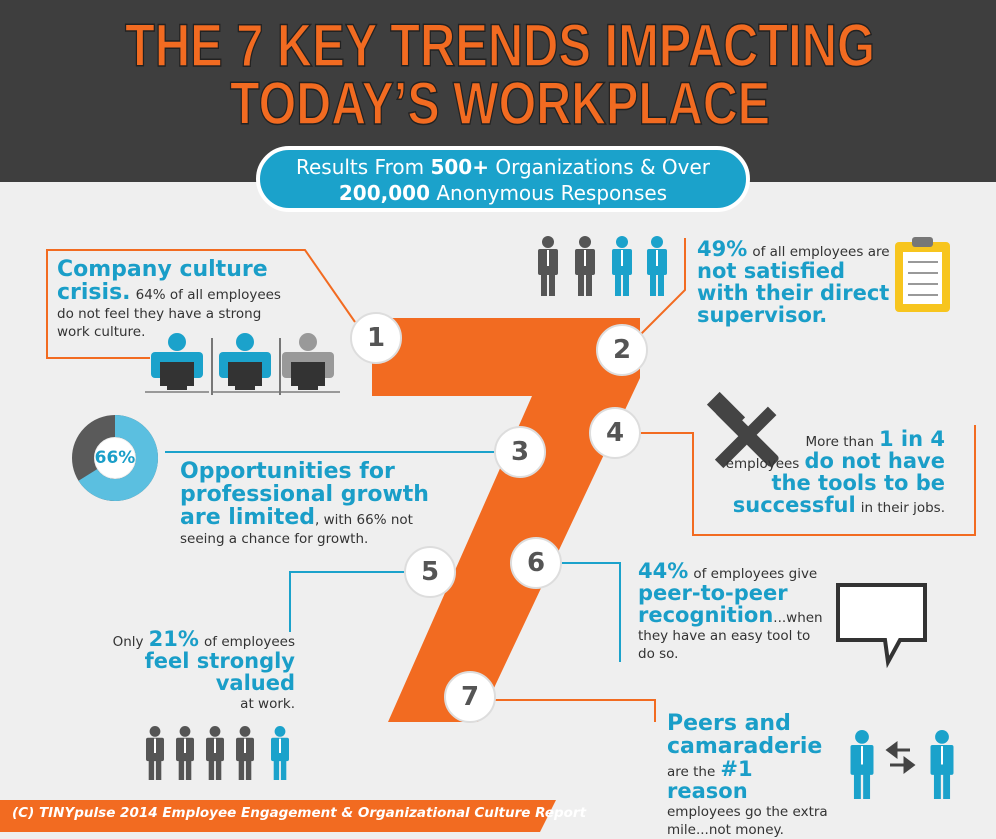  What do you see at coordinates (500, 45) in the screenshot?
I see `title-line: THE 7 KEY TRENDS IMPACTING` at bounding box center [500, 45].